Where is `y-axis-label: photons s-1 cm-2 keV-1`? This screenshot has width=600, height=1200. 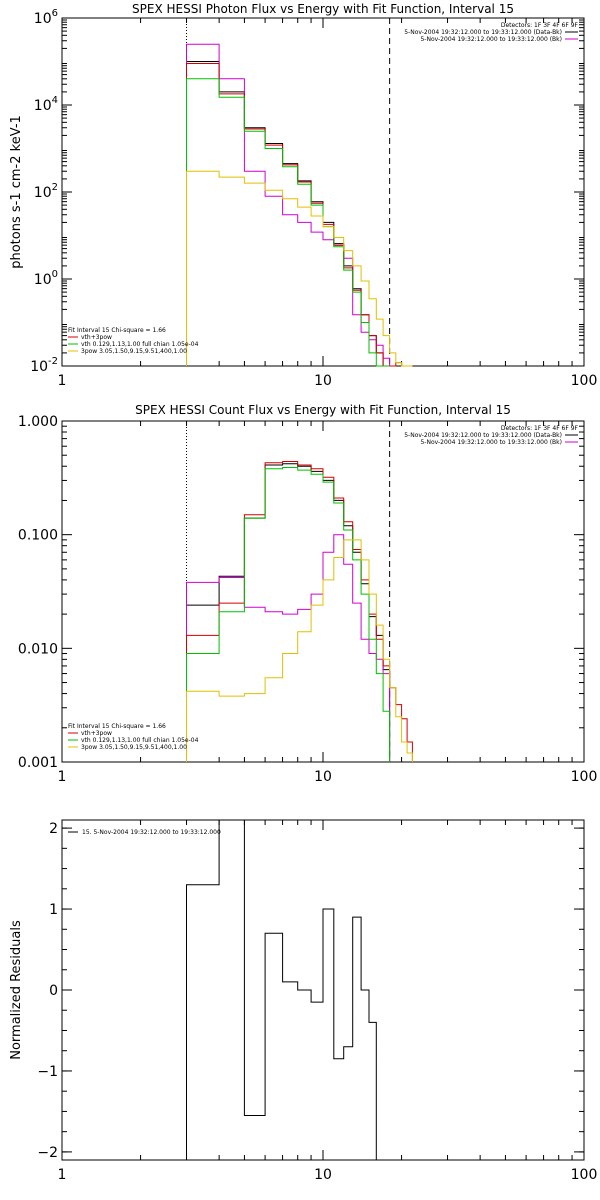
y-axis-label: photons s-1 cm-2 keV-1 is located at coordinates (16, 192).